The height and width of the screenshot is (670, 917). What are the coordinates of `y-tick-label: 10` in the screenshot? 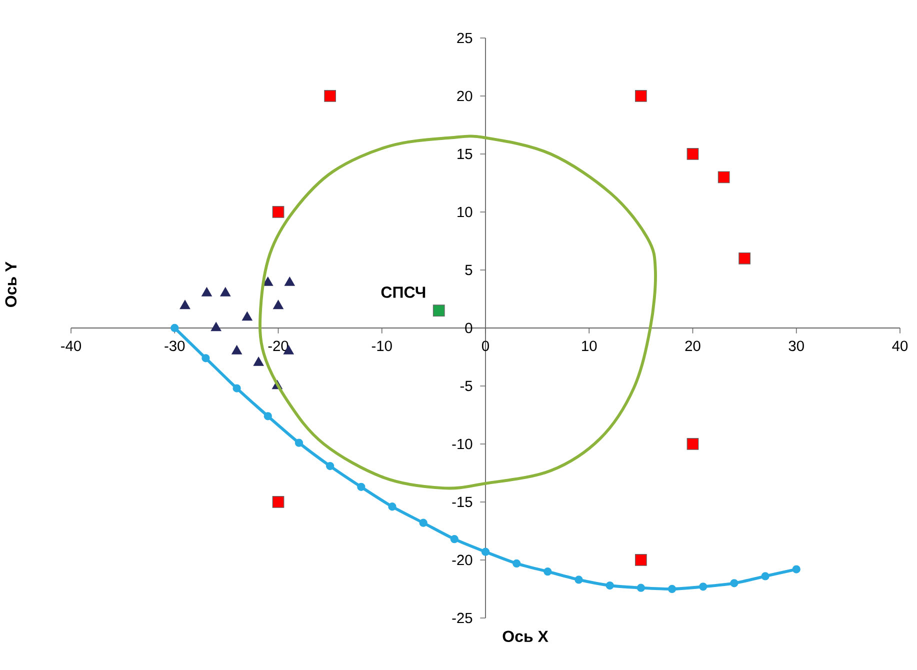 It's located at (465, 212).